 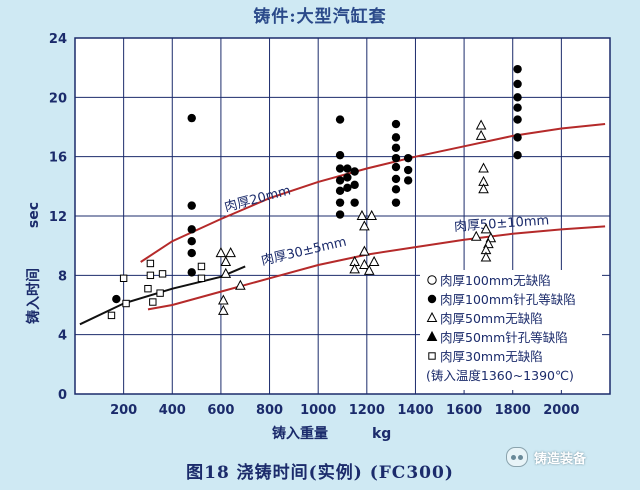 What do you see at coordinates (62, 276) in the screenshot?
I see `y-tick-label: 8` at bounding box center [62, 276].